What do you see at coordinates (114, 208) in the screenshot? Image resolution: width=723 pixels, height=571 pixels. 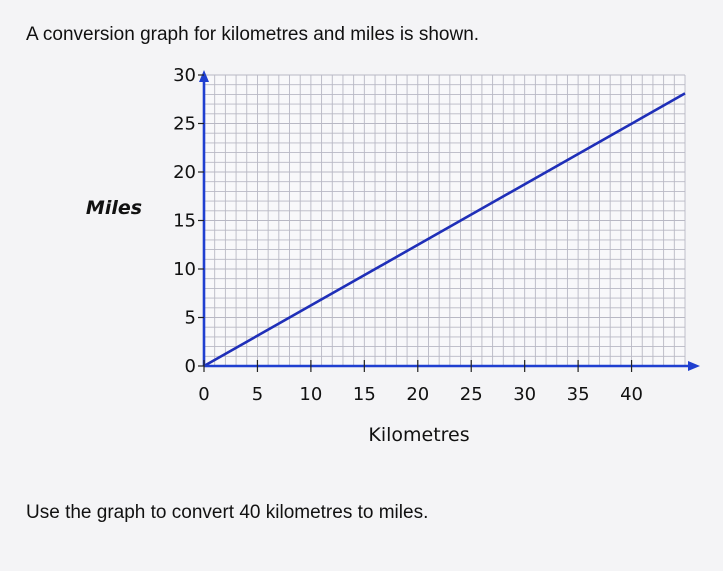 I see `y-axis-title: Miles` at bounding box center [114, 208].